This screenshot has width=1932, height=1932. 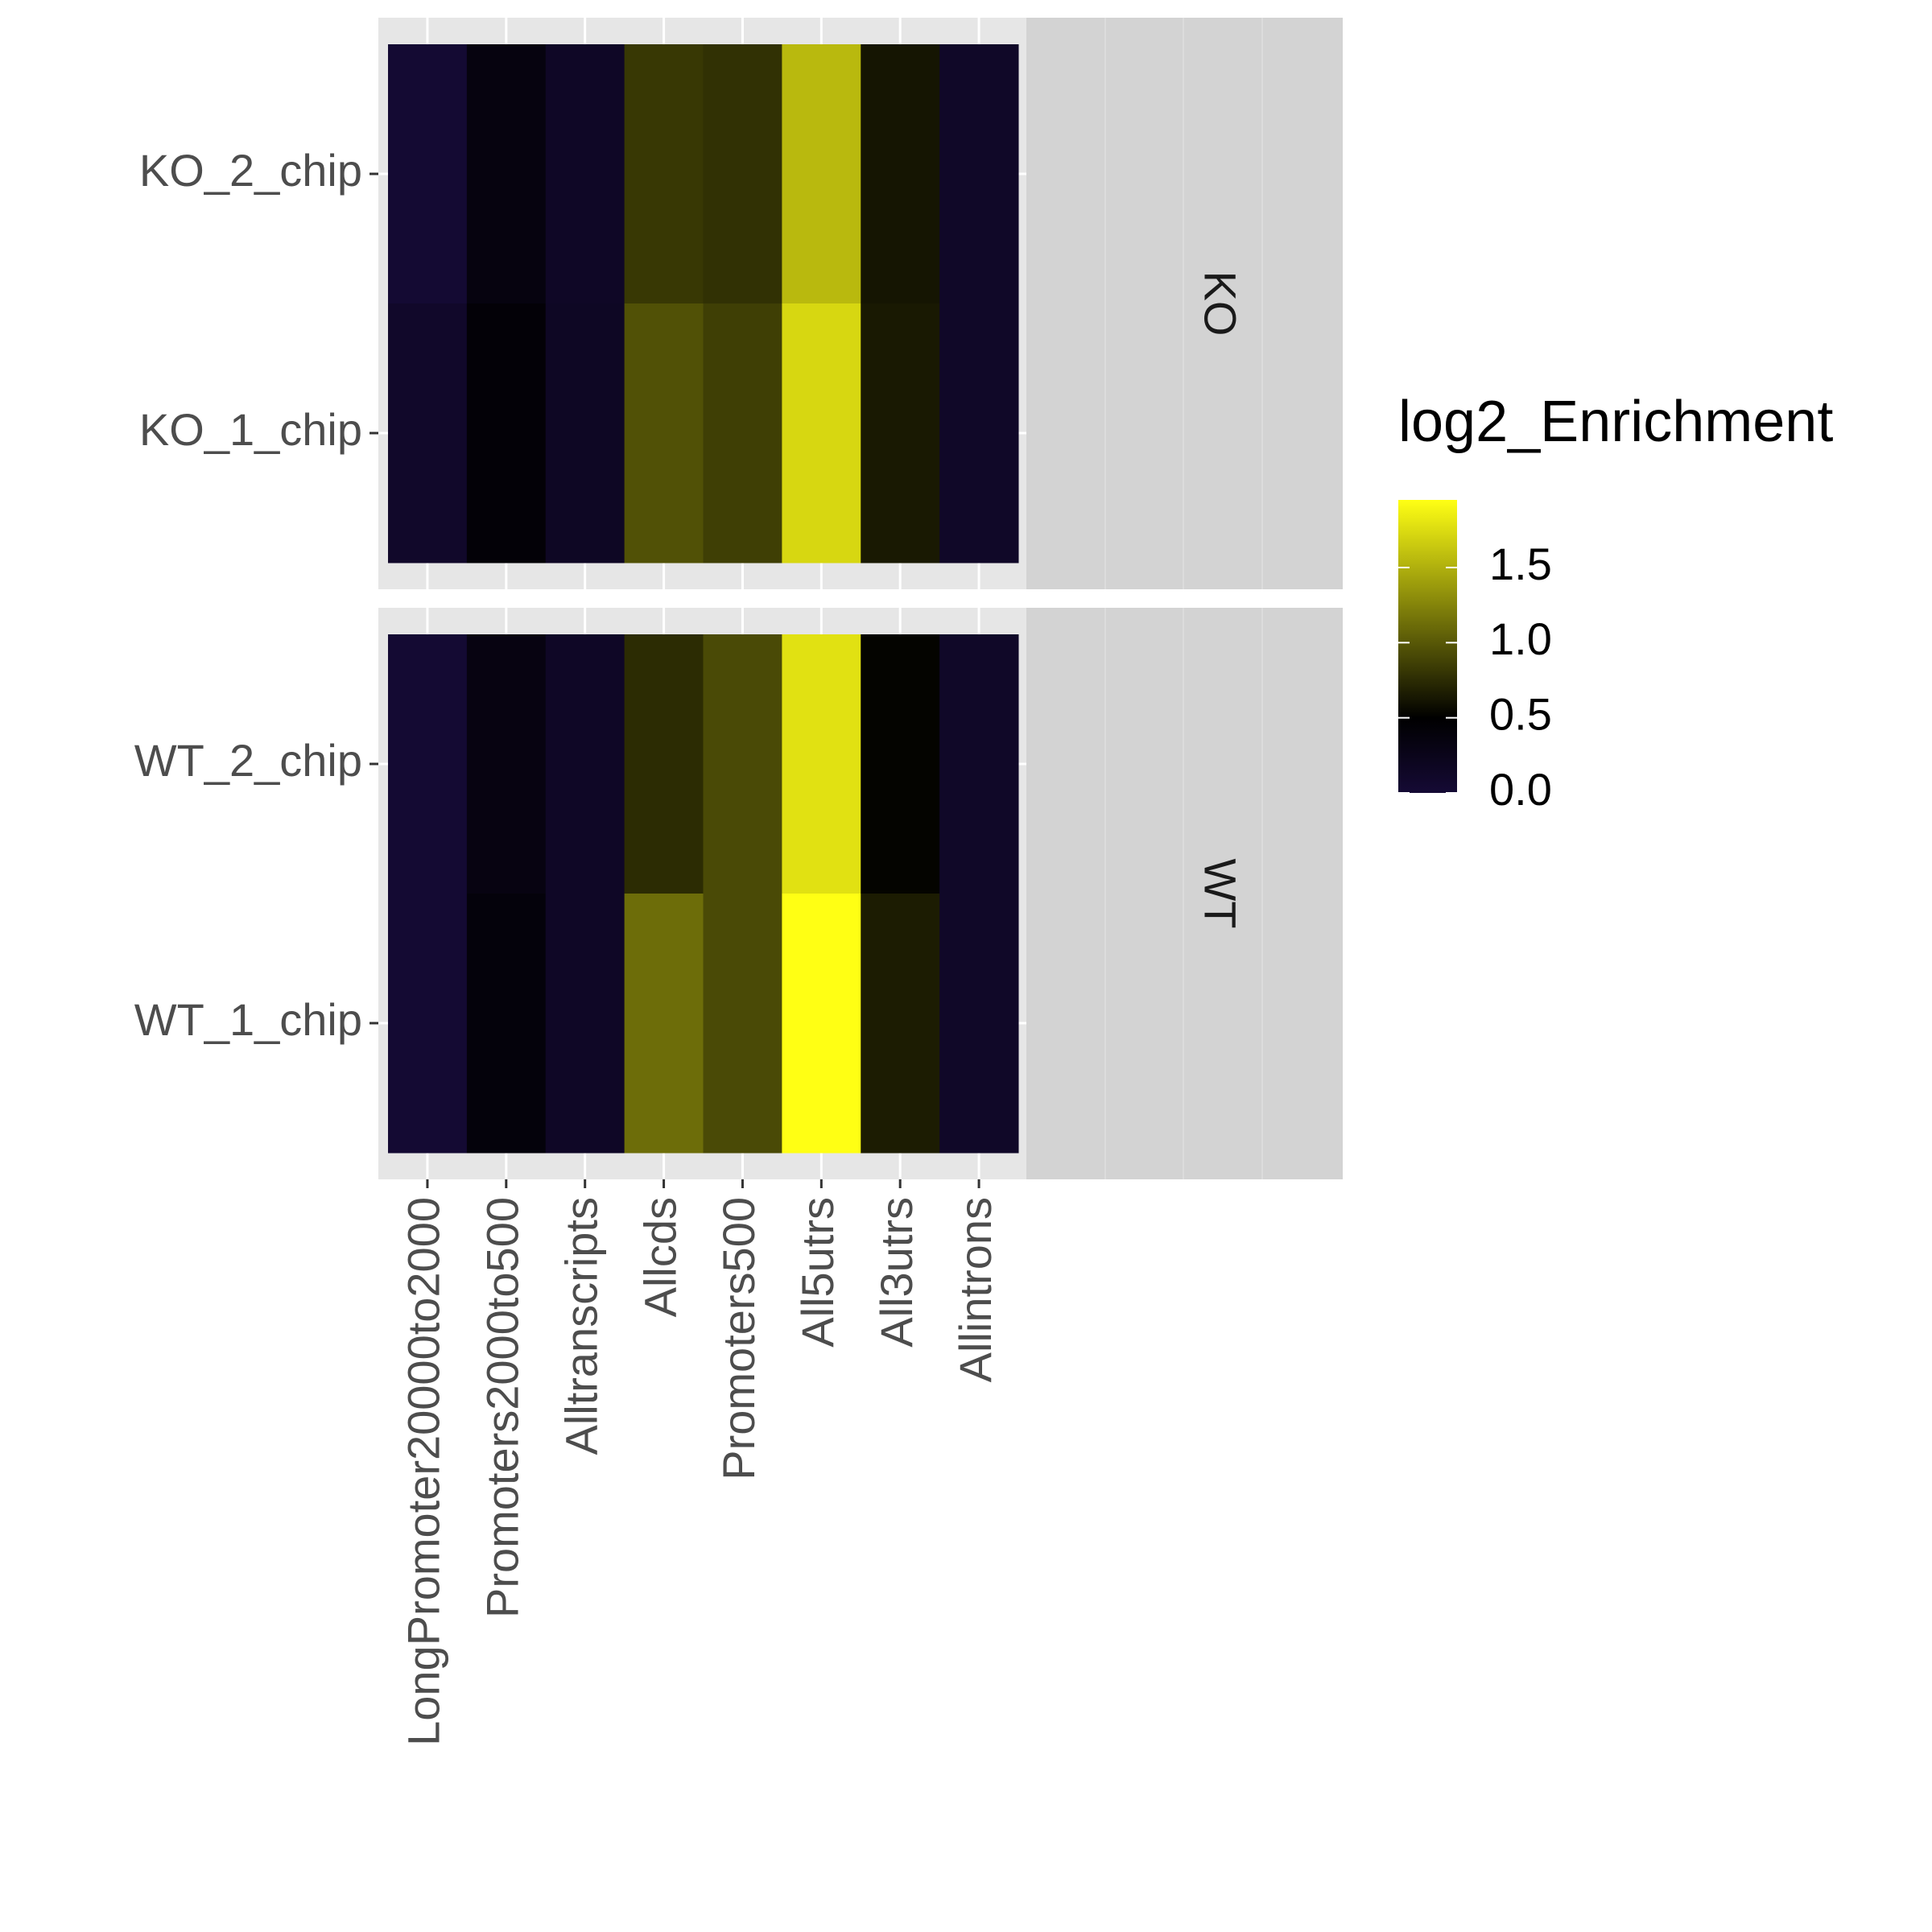 I want to click on facet-wt: WT, so click(x=860, y=893).